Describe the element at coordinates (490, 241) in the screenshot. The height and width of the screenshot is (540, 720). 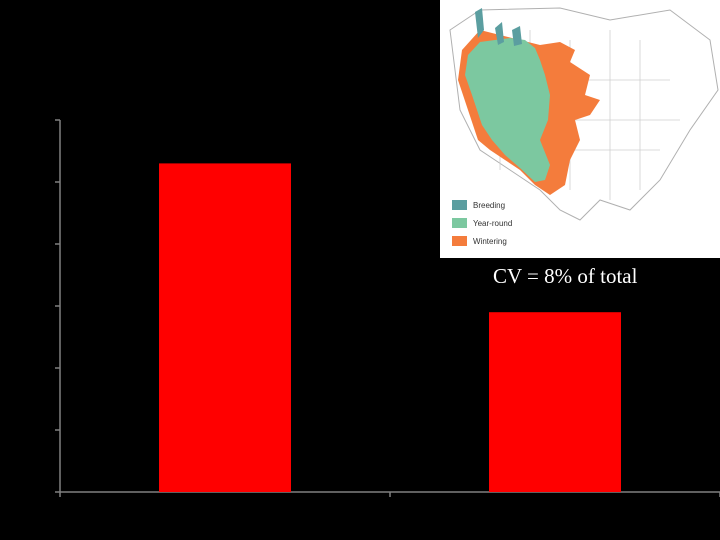
I see `legend-wintering-label: Wintering` at that location.